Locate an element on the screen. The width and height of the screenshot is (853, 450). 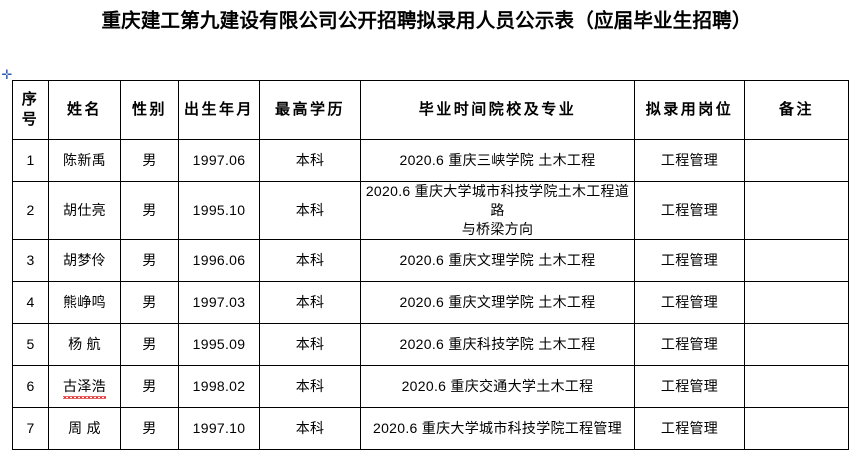
cell-school: 2020.6 重庆交通大学土木工程 is located at coordinates (497, 386).